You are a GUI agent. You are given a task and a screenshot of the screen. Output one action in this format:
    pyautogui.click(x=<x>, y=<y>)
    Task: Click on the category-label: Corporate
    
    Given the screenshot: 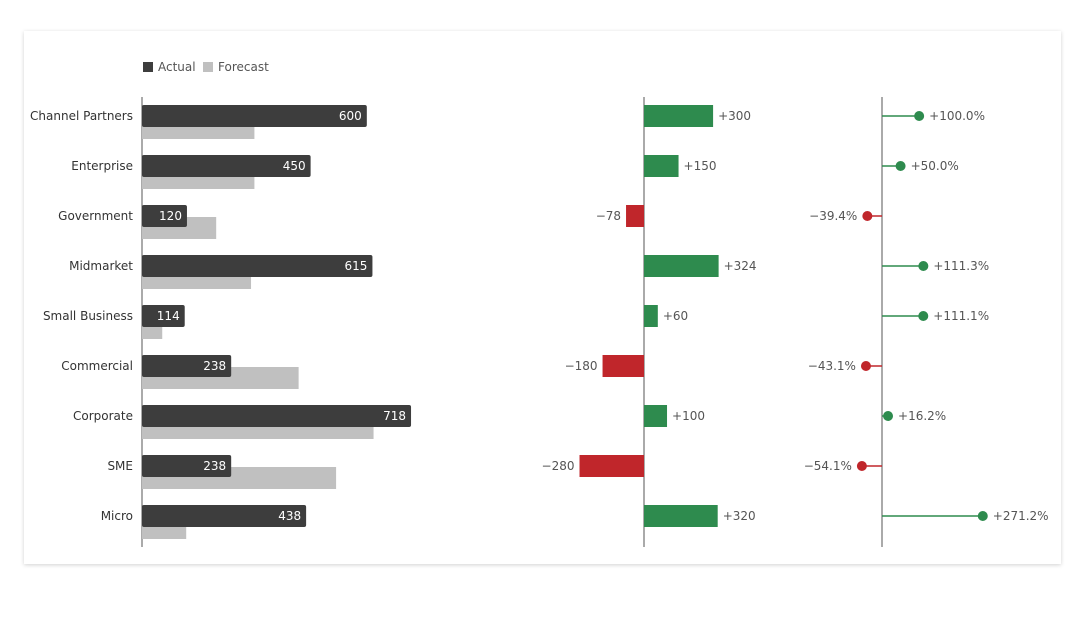 What is the action you would take?
    pyautogui.click(x=103, y=416)
    